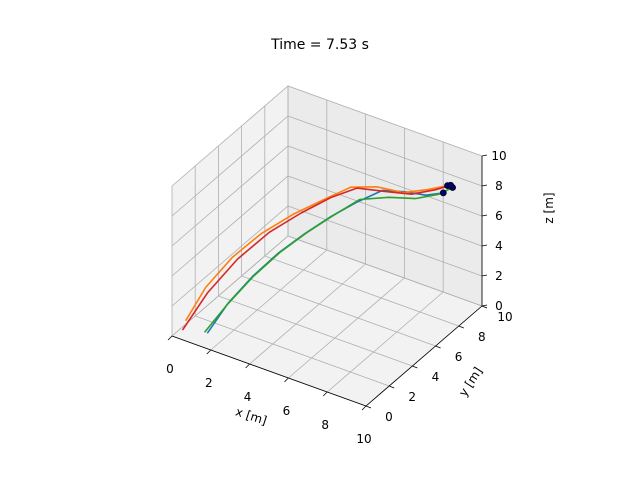 Image resolution: width=640 pixels, height=485 pixels. What do you see at coordinates (424, 356) in the screenshot?
I see `y-axis-line` at bounding box center [424, 356].